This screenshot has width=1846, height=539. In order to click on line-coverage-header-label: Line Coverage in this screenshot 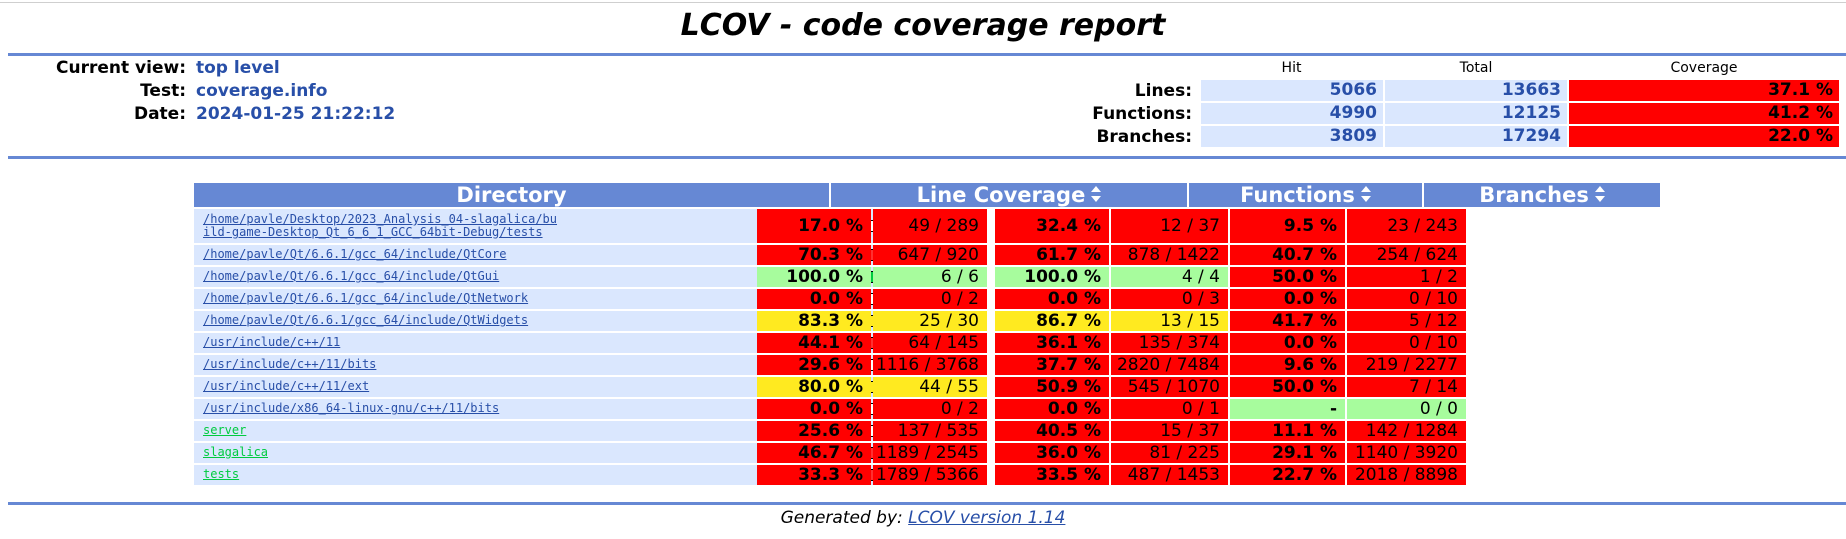, I will do `click(1001, 195)`.